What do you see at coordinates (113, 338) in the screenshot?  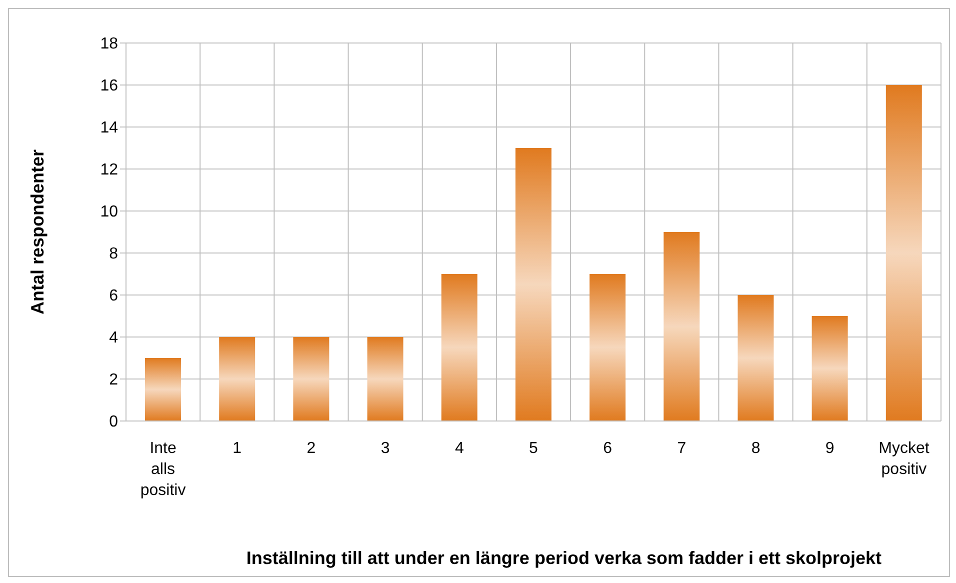 I see `y-tick-label: 4` at bounding box center [113, 338].